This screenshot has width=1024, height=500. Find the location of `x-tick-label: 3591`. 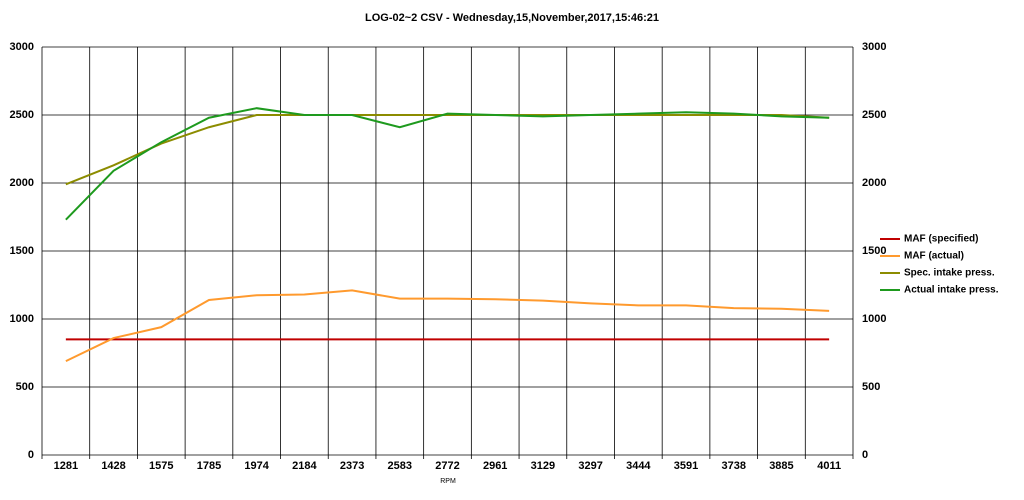

x-tick-label: 3591 is located at coordinates (686, 466).